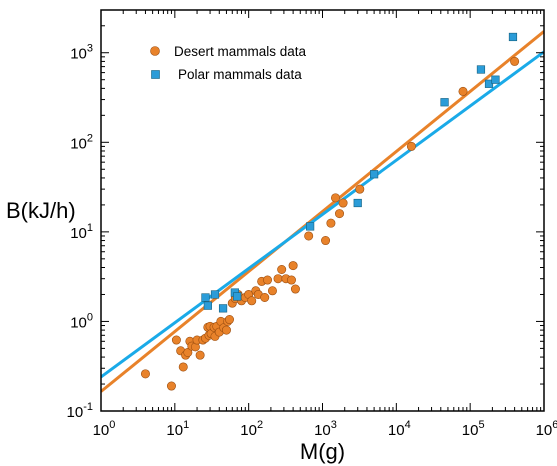  Describe the element at coordinates (80, 411) in the screenshot. I see `y-tick-label: 10⁻¹` at that location.